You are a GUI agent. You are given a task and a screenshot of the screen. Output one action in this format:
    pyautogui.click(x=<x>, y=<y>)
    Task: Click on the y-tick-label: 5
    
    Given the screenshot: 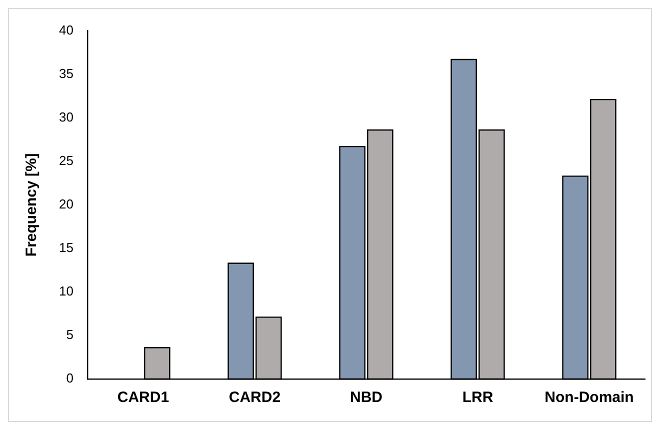 What is the action you would take?
    pyautogui.click(x=70, y=334)
    